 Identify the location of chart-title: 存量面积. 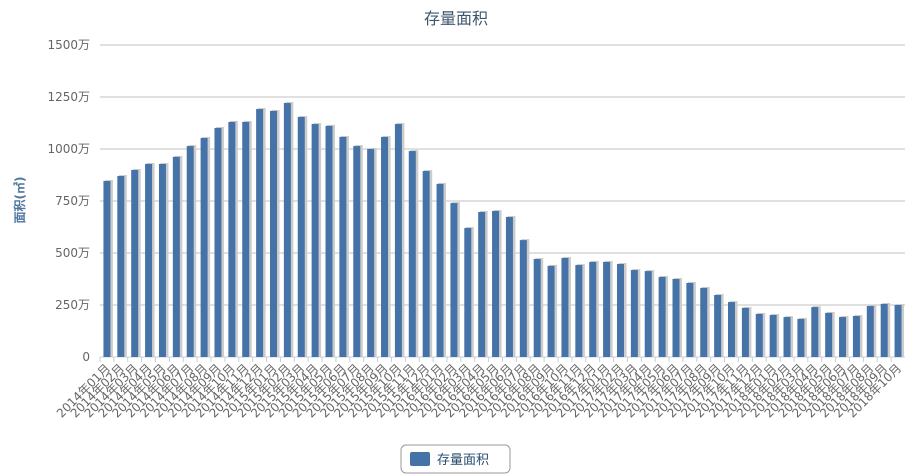
(456, 18).